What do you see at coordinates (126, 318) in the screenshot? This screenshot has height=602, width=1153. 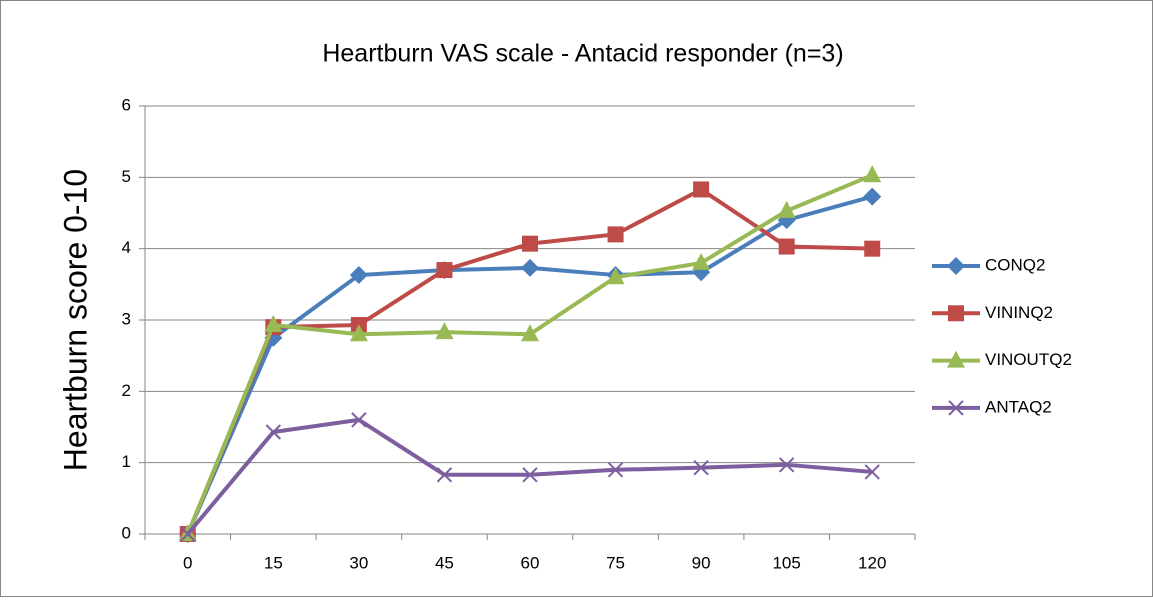 I see `y-tick-label: 3` at bounding box center [126, 318].